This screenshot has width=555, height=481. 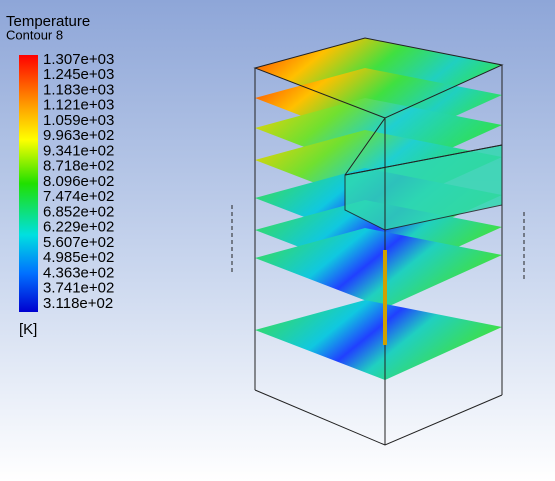 I want to click on level-label: 1.307e+03, so click(x=78, y=59).